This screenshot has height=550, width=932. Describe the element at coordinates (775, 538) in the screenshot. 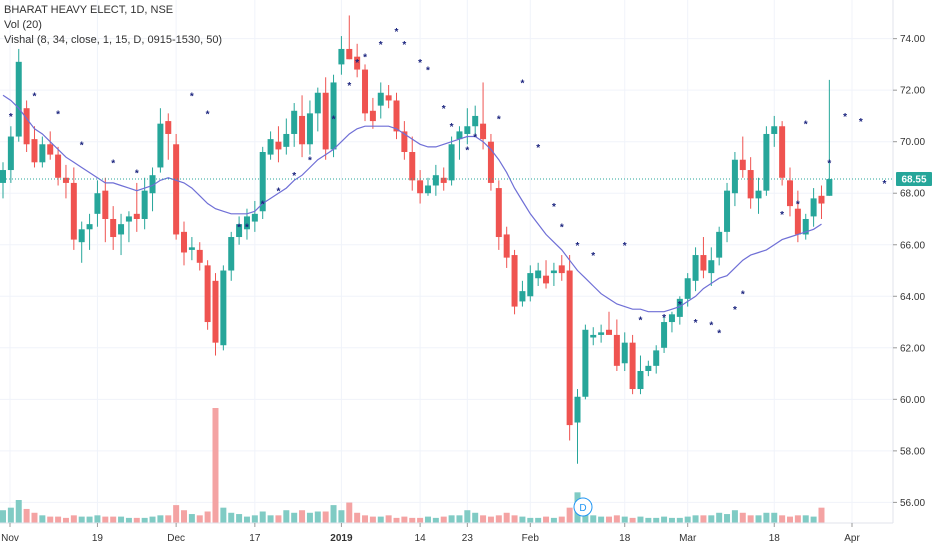

I see `x-tick-label: 18` at that location.